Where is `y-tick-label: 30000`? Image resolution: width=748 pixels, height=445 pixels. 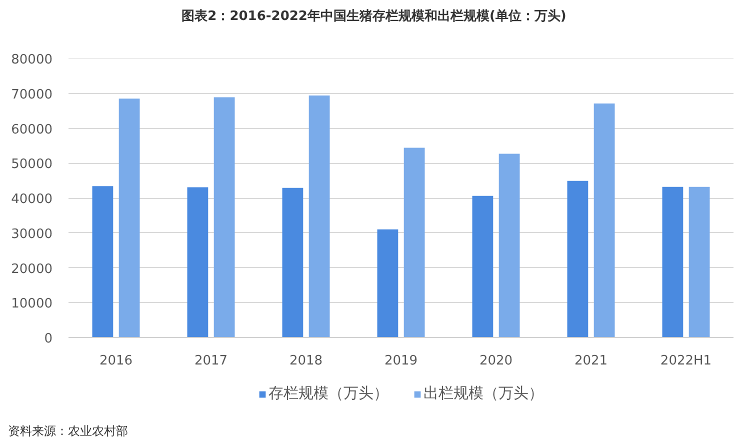
y-tick-label: 30000 is located at coordinates (32, 234).